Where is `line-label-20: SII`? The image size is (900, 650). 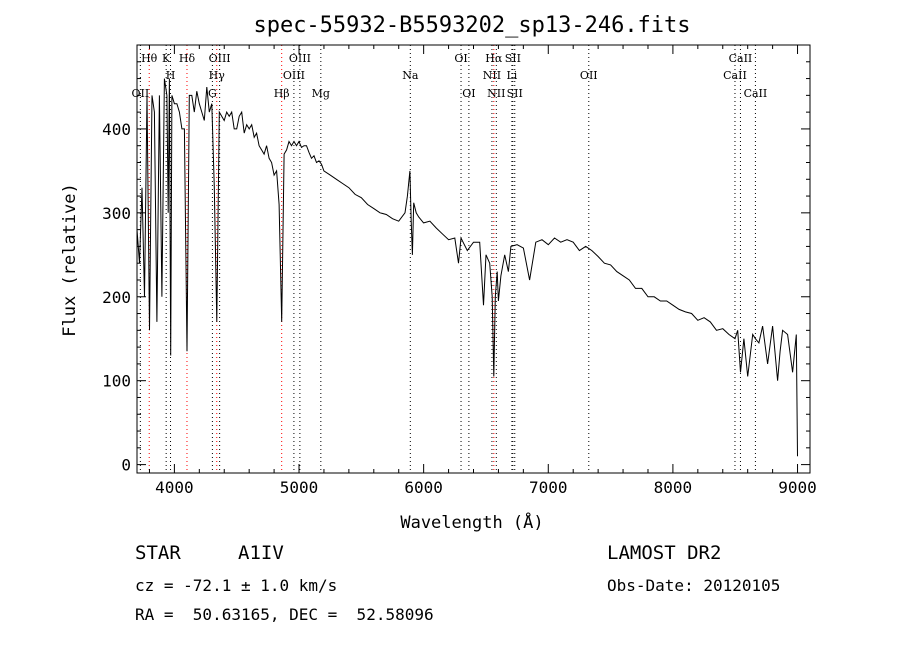
line-label-20: SII is located at coordinates (515, 93).